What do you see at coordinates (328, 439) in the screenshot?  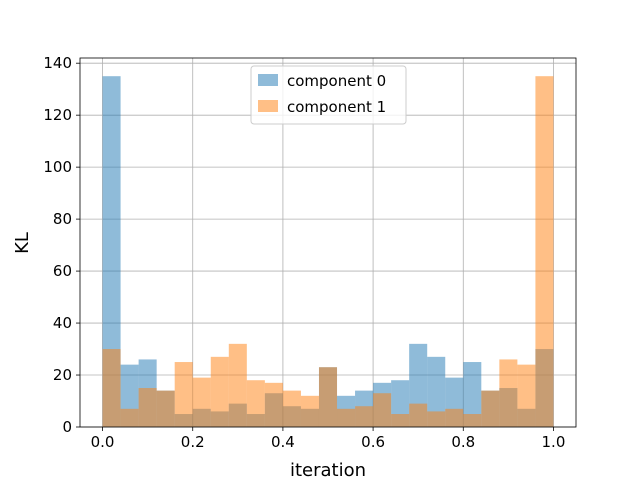 I see `x-axis-ticks: 0.0 0.2 0.4 0.6 0.8 1.0` at bounding box center [328, 439].